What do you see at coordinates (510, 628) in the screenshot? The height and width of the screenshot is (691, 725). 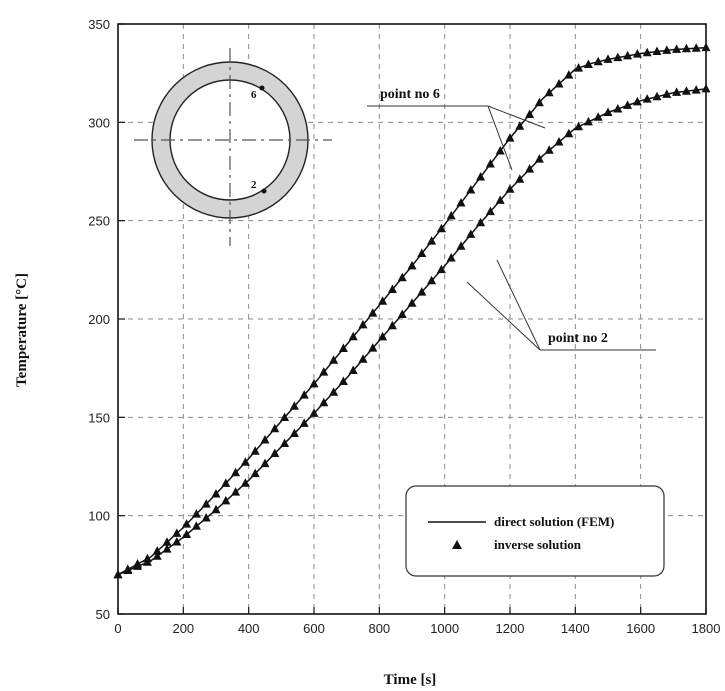 I see `x-tick-label: 1200` at bounding box center [510, 628].